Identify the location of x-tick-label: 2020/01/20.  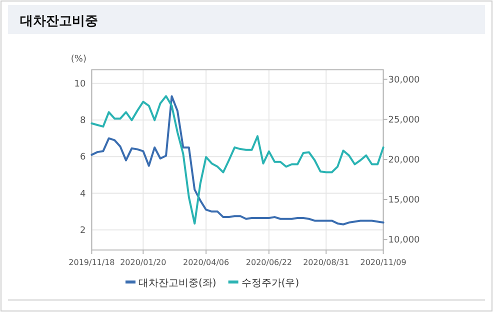
(143, 262).